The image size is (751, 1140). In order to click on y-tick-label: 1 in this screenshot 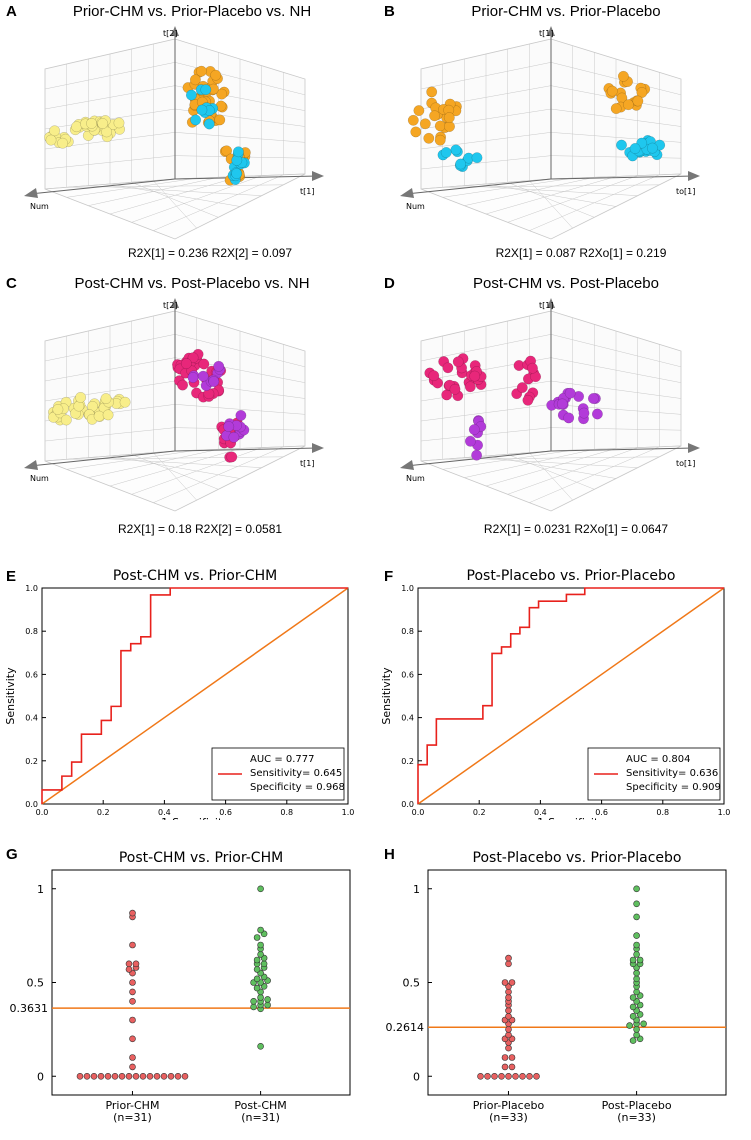, I will do `click(40, 889)`.